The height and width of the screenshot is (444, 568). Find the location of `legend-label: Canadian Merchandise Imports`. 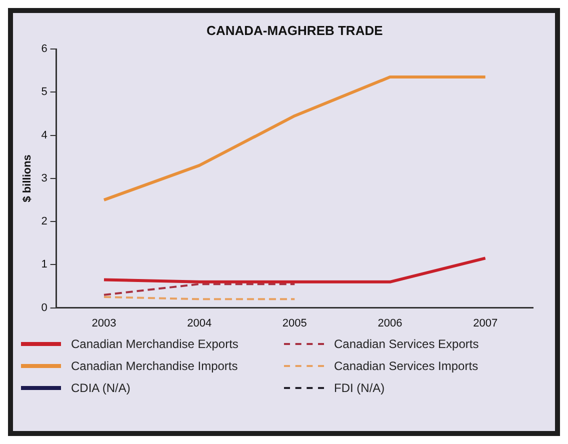

legend-label: Canadian Merchandise Imports is located at coordinates (154, 366).